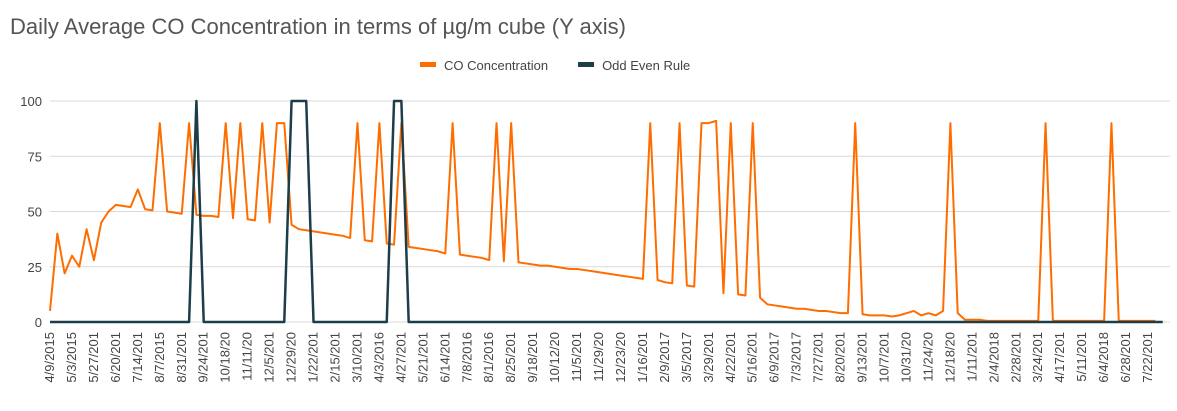 This screenshot has height=411, width=1177. What do you see at coordinates (400, 357) in the screenshot?
I see `x-tick-label: 4/27/201` at bounding box center [400, 357].